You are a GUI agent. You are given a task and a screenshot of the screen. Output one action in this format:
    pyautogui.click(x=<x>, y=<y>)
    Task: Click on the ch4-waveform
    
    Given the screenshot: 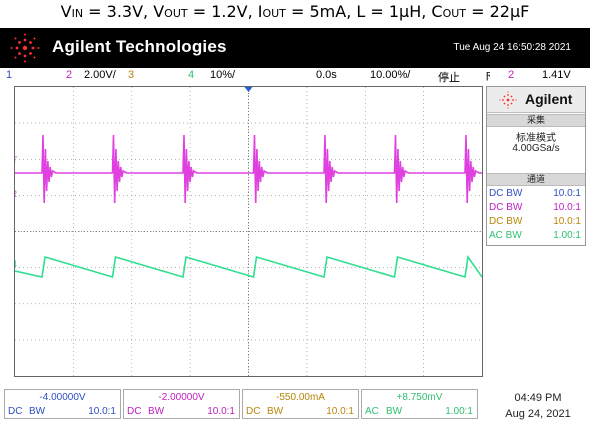 What is the action you would take?
    pyautogui.click(x=248, y=266)
    